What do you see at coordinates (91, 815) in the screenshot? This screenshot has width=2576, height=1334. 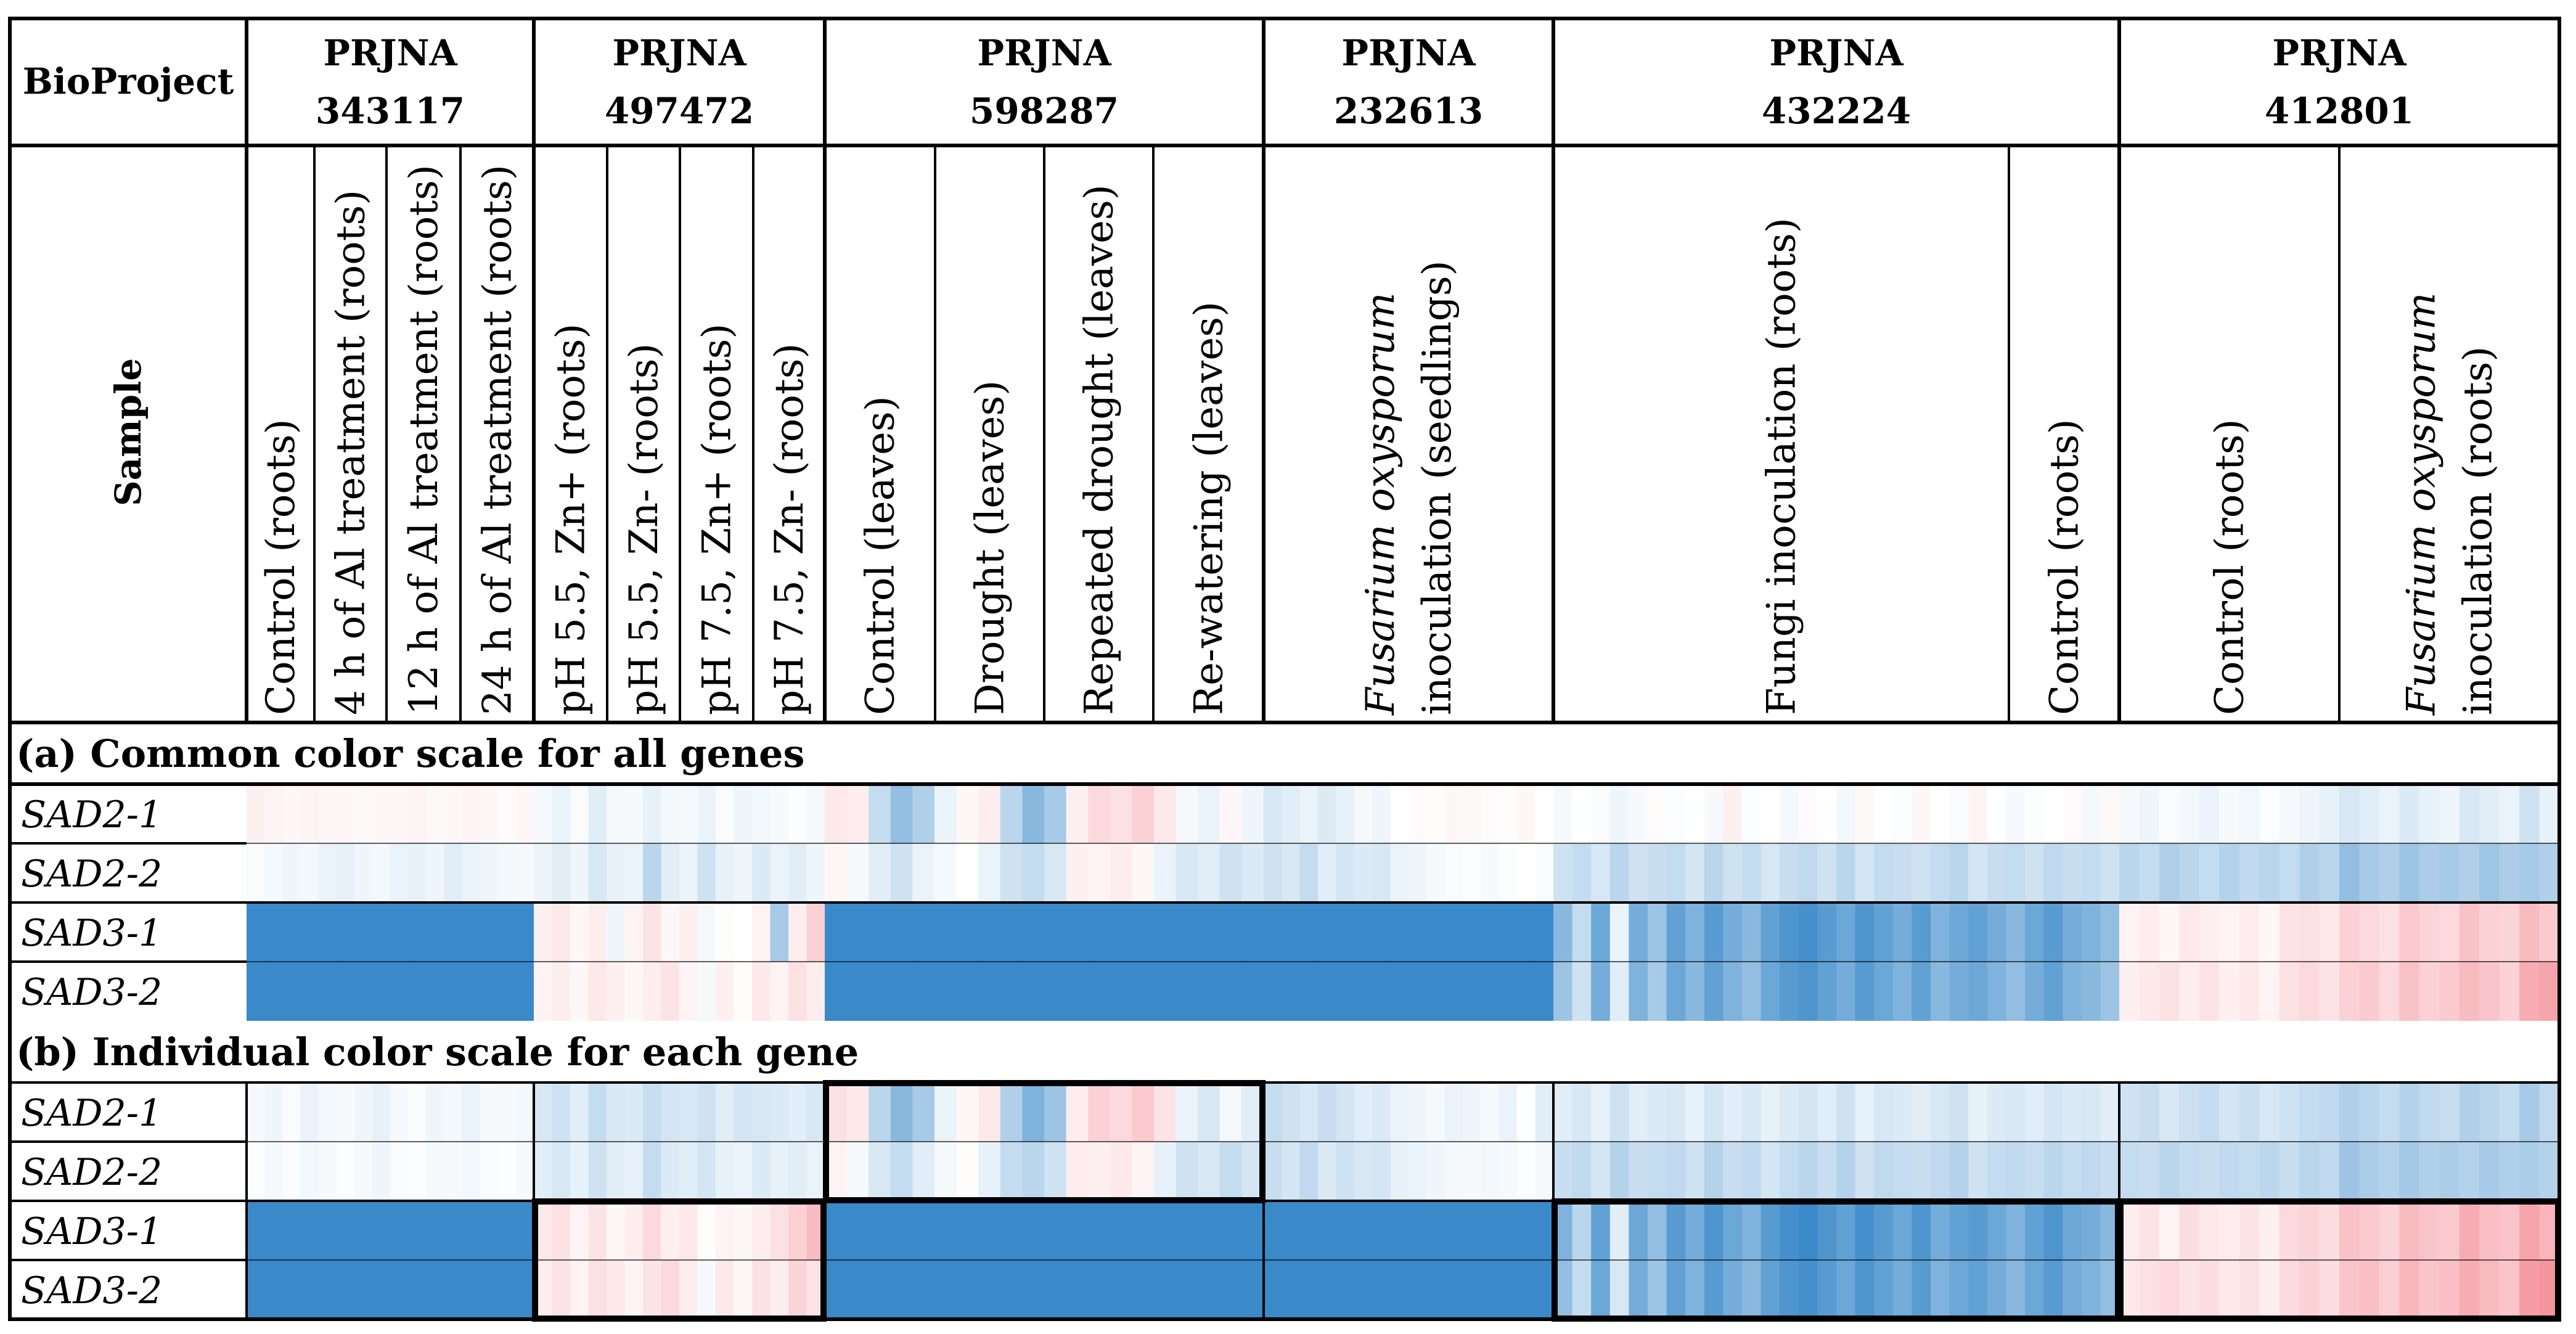 I see `gene-label: SAD2-1` at bounding box center [91, 815].